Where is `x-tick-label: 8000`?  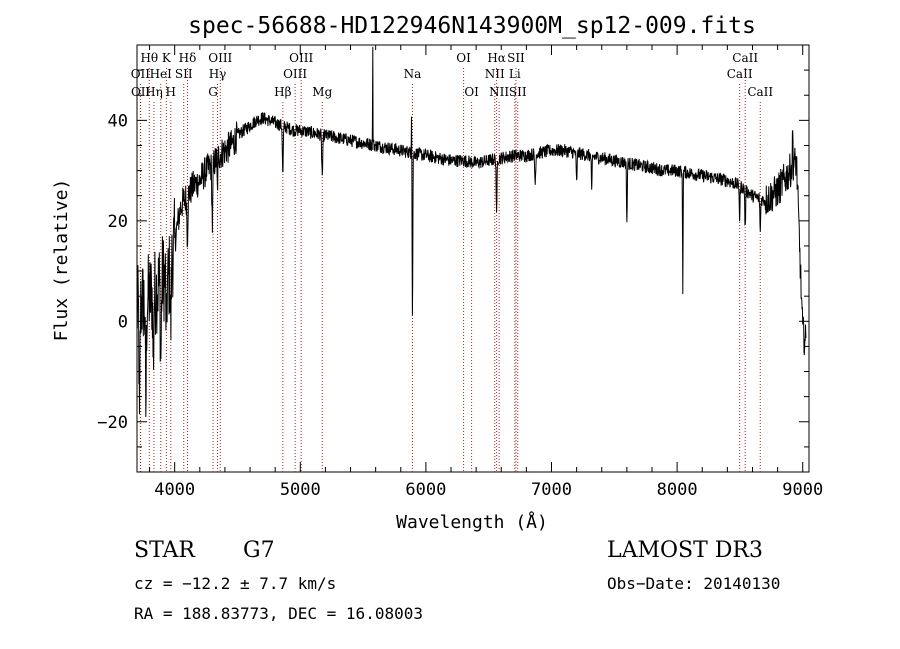
x-tick-label: 8000 is located at coordinates (677, 490).